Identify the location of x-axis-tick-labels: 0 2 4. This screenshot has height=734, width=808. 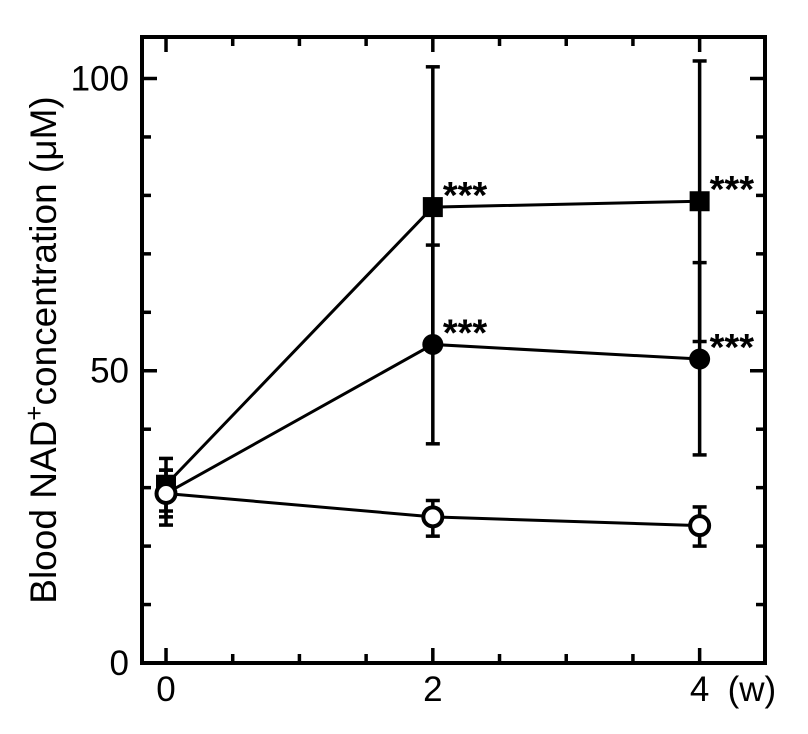
(432, 689).